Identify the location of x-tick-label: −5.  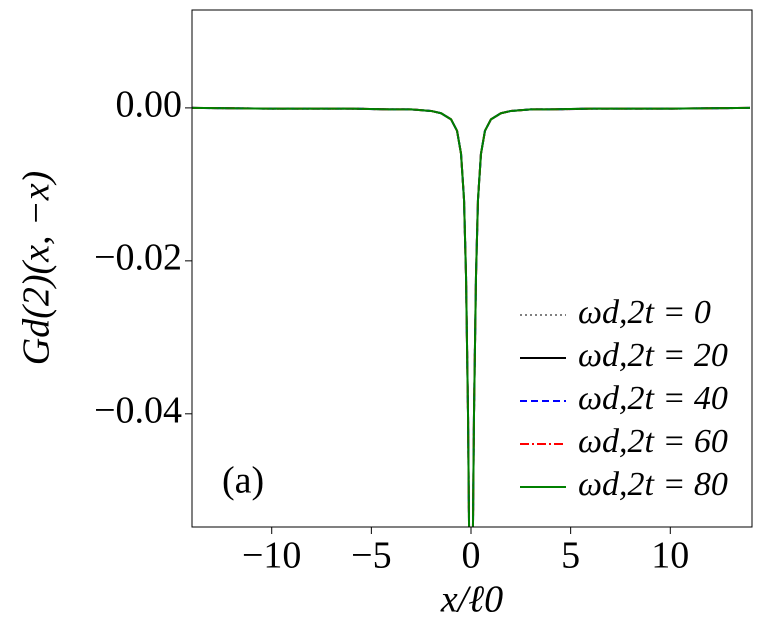
(371, 556).